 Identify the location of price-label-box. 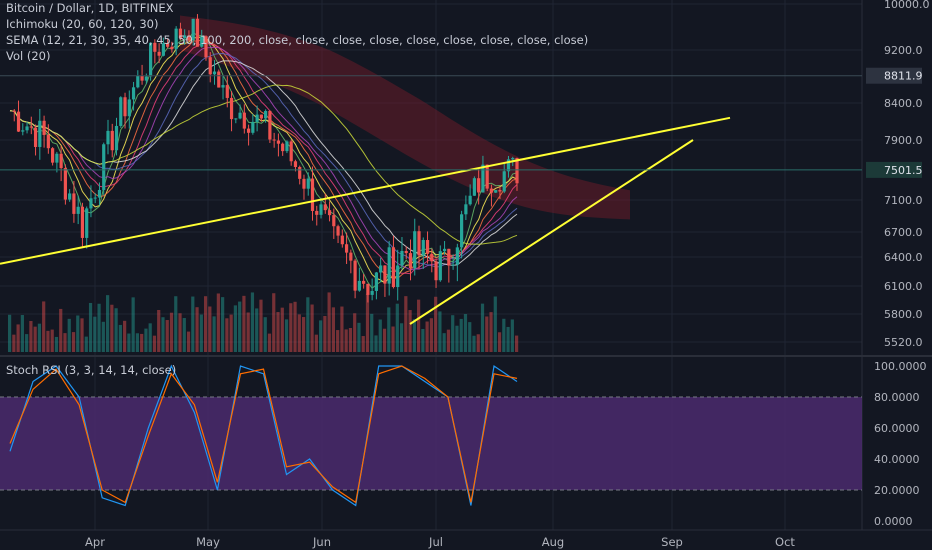
(894, 75).